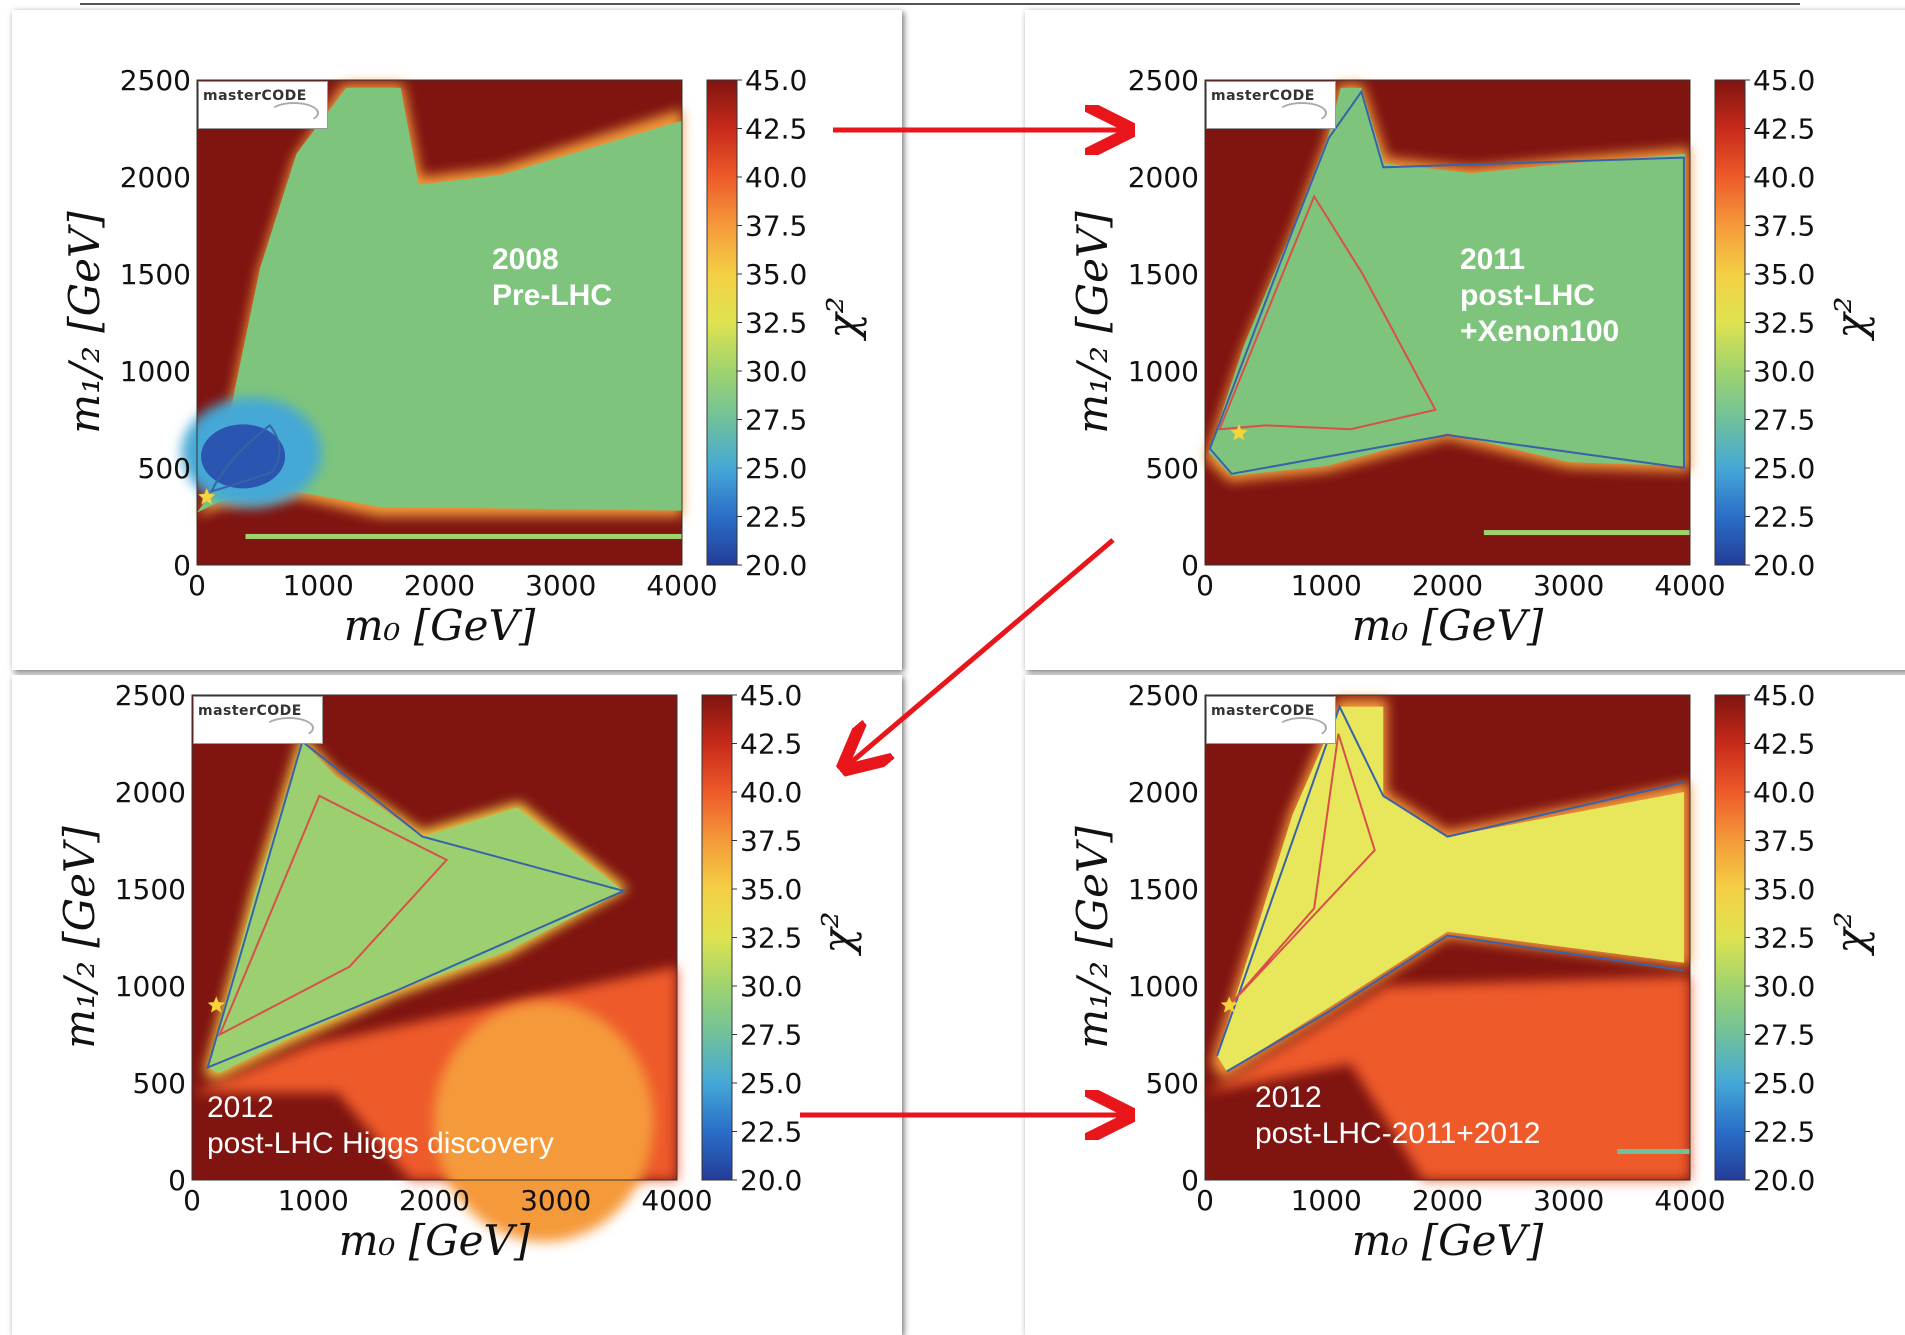 The image size is (1905, 1335). What do you see at coordinates (552, 278) in the screenshot?
I see `panel-annotation: 2008 Pre-LHC` at bounding box center [552, 278].